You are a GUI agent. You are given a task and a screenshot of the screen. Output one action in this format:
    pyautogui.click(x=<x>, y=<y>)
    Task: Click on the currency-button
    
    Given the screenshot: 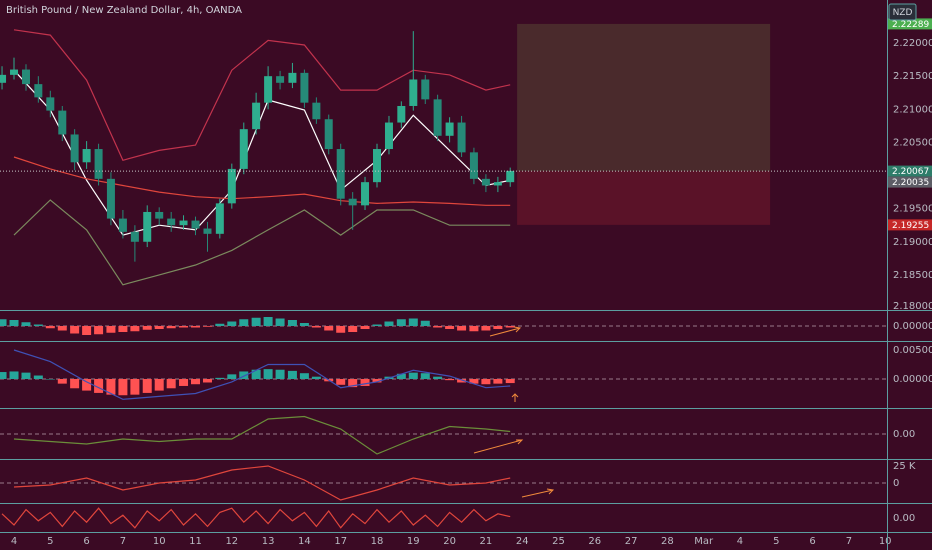 What is the action you would take?
    pyautogui.click(x=902, y=12)
    